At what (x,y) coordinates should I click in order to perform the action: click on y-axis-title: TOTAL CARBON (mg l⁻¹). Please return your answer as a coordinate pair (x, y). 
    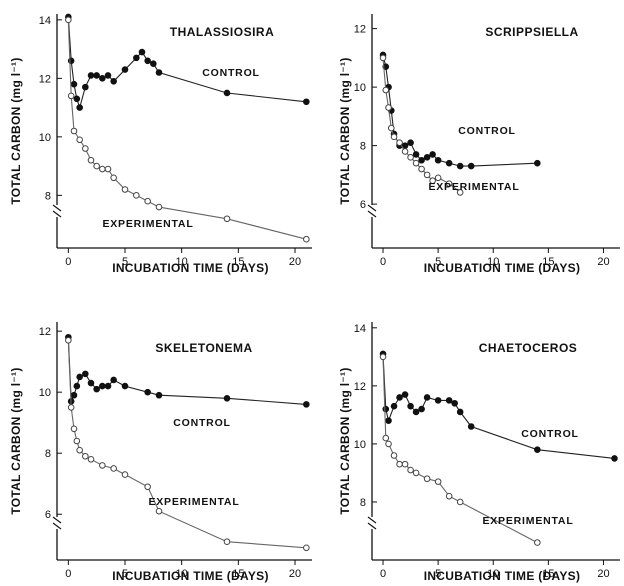
    Looking at the image, I should click on (345, 130).